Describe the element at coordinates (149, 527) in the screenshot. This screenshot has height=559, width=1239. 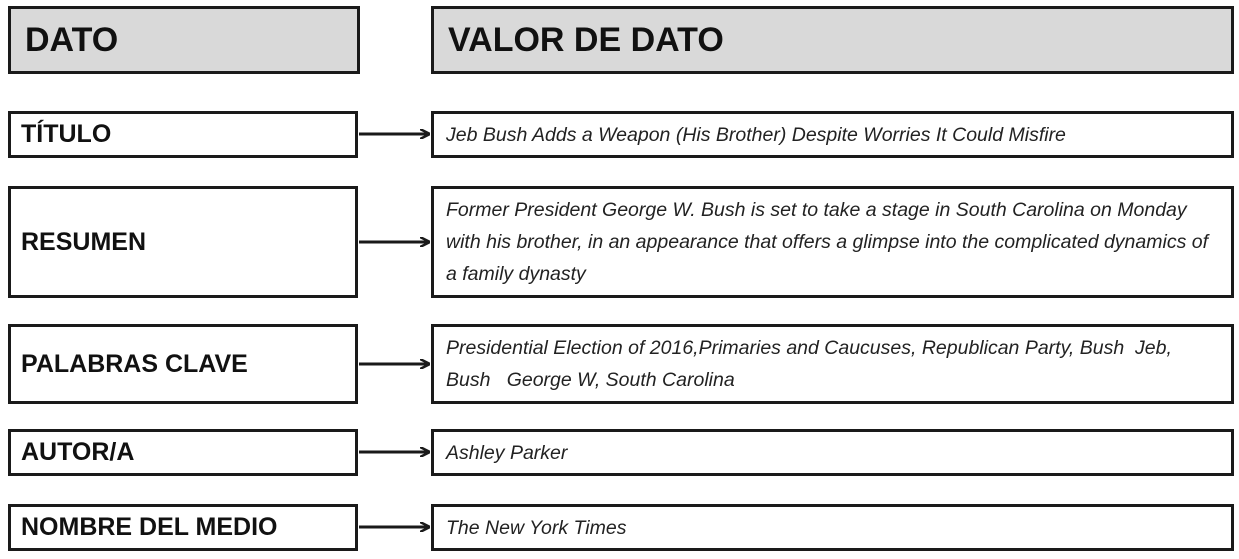
I see `label-nombre-del-medio-text: NOMBRE DEL MEDIO` at that location.